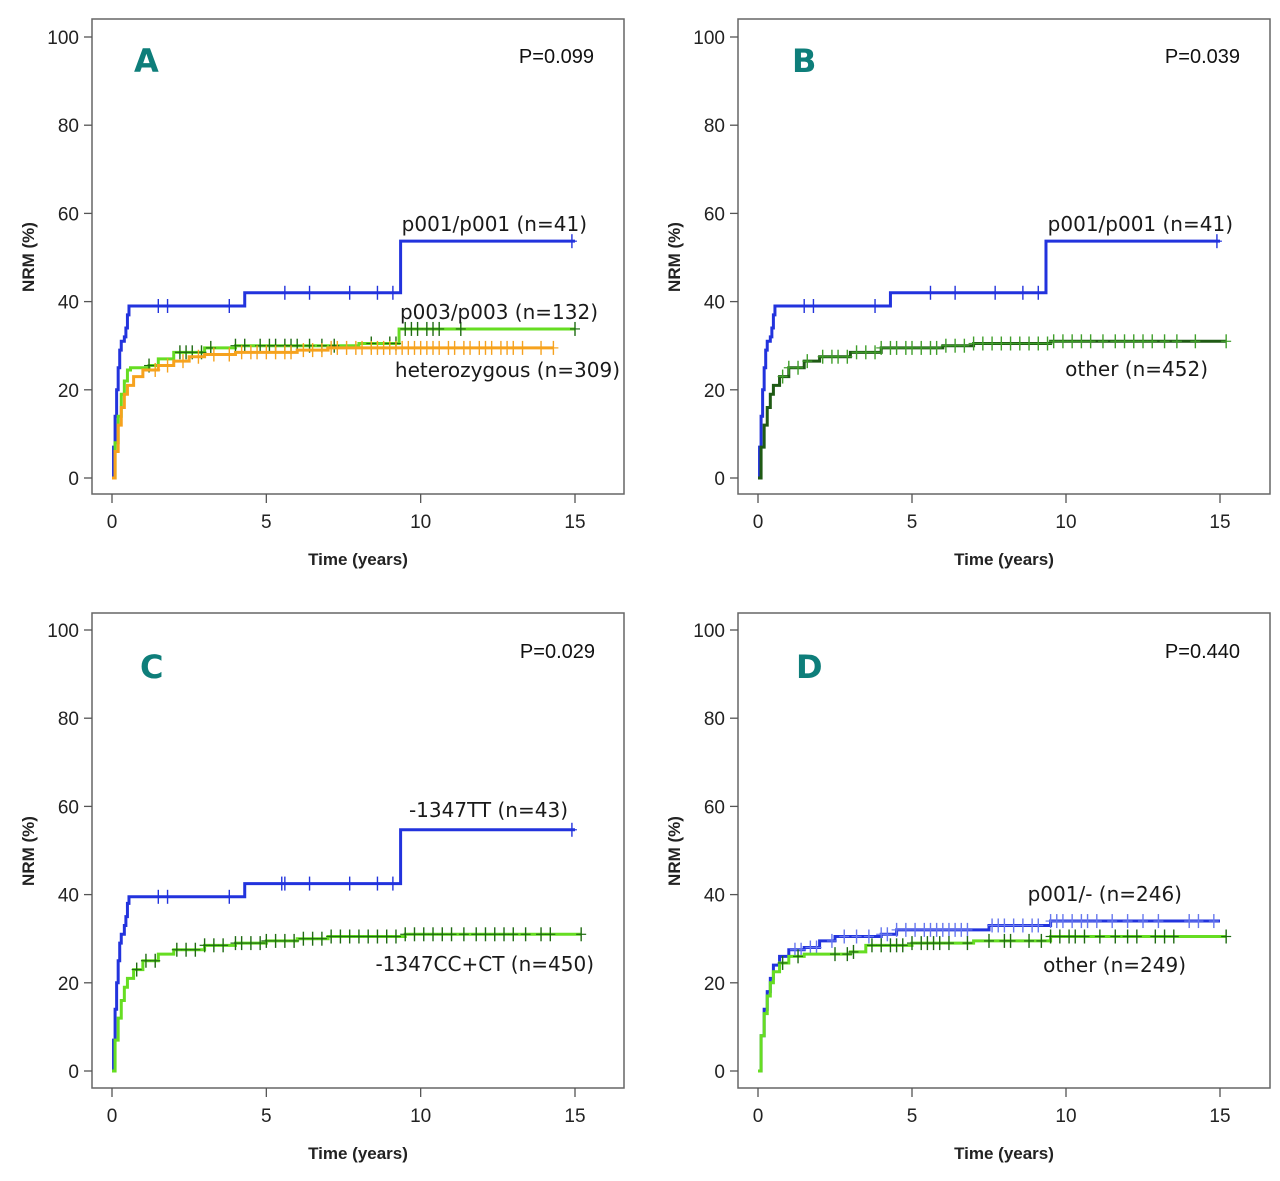  What do you see at coordinates (556, 57) in the screenshot?
I see `p-value: P=0.099` at bounding box center [556, 57].